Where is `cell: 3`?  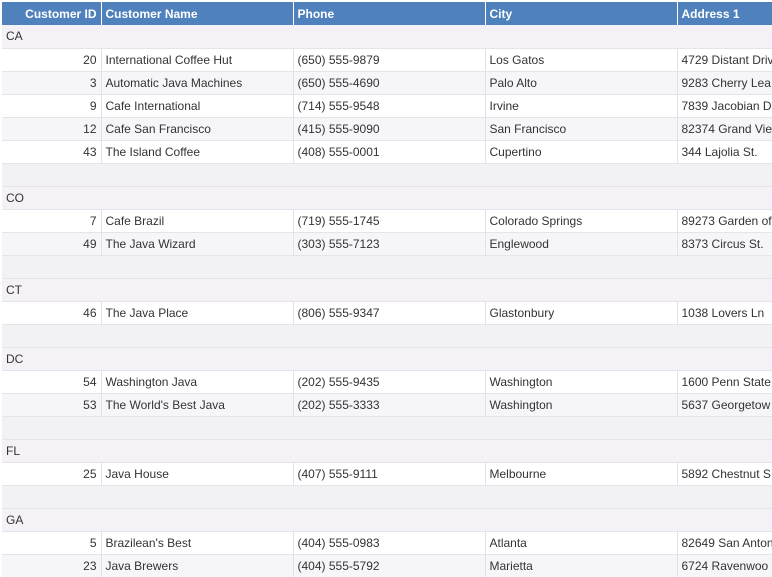
cell: 3 is located at coordinates (52, 83).